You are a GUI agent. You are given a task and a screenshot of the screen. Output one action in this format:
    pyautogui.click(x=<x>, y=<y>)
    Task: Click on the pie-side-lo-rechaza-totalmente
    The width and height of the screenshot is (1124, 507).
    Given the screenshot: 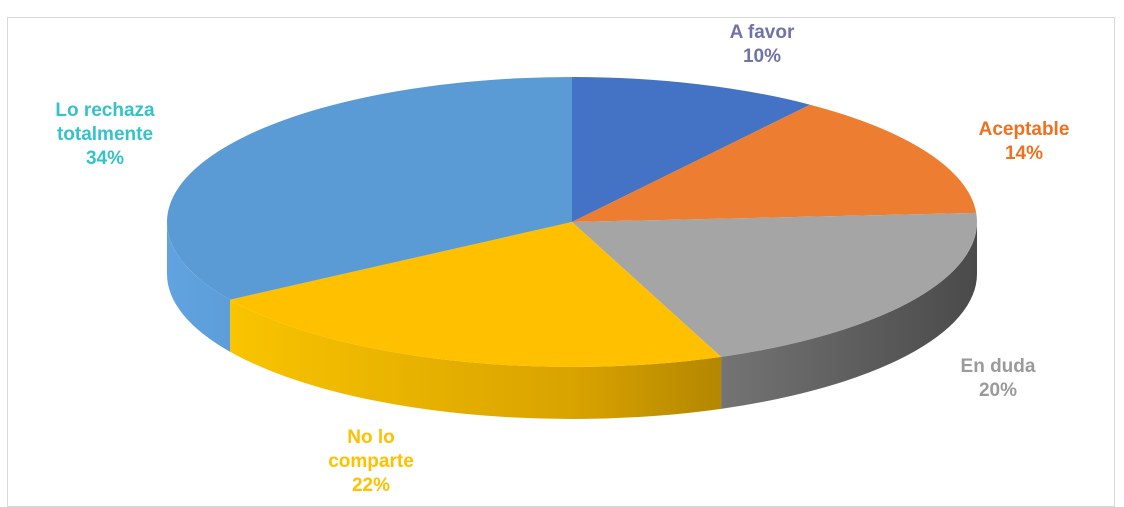 What is the action you would take?
    pyautogui.click(x=199, y=287)
    